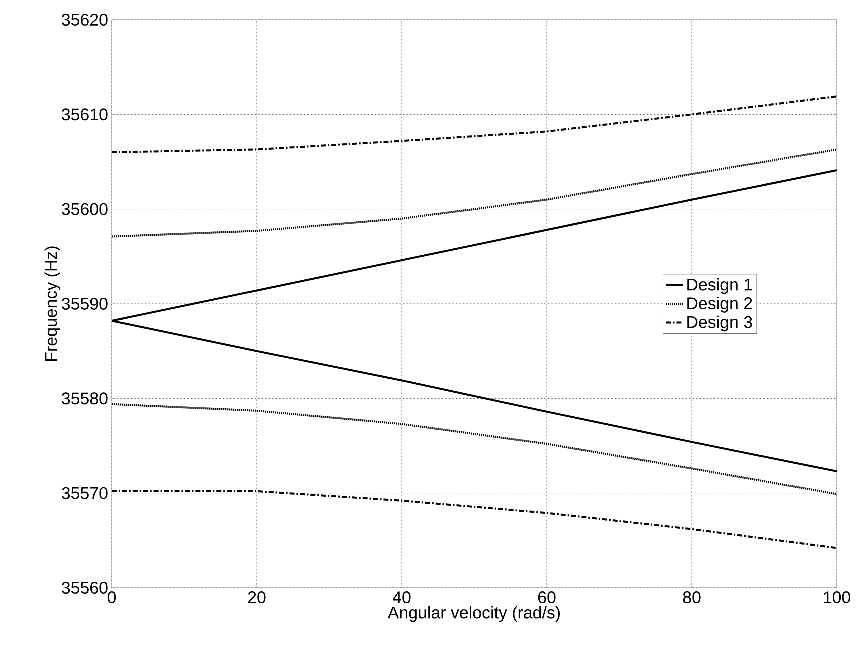 The width and height of the screenshot is (856, 651). I want to click on y-tick-label: 35590, so click(85, 304).